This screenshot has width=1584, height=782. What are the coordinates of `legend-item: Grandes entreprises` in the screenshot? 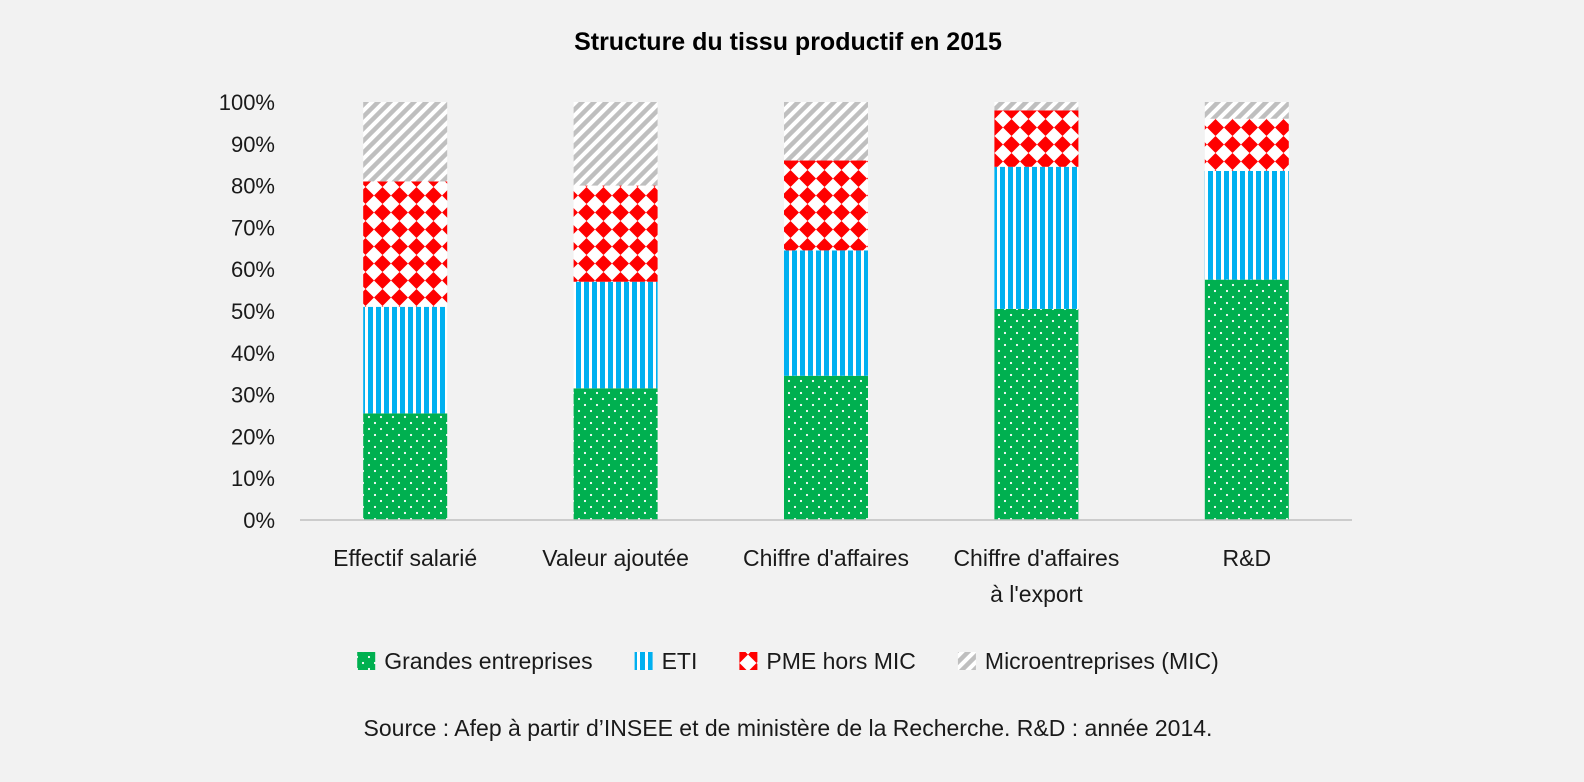 It's located at (475, 661).